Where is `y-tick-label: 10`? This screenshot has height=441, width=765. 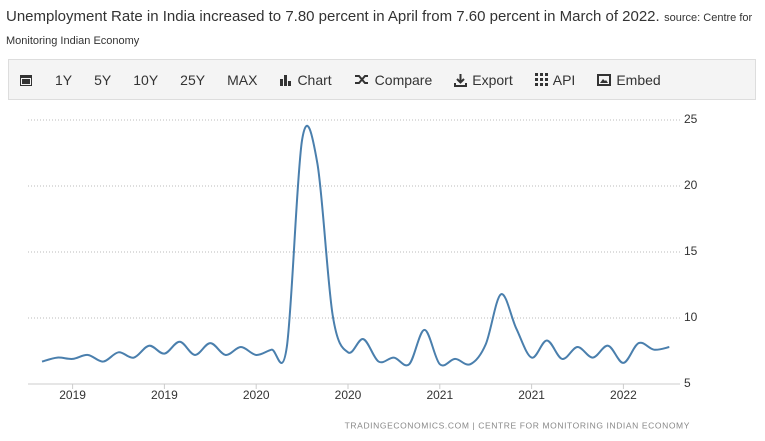 y-tick-label: 10 is located at coordinates (691, 317).